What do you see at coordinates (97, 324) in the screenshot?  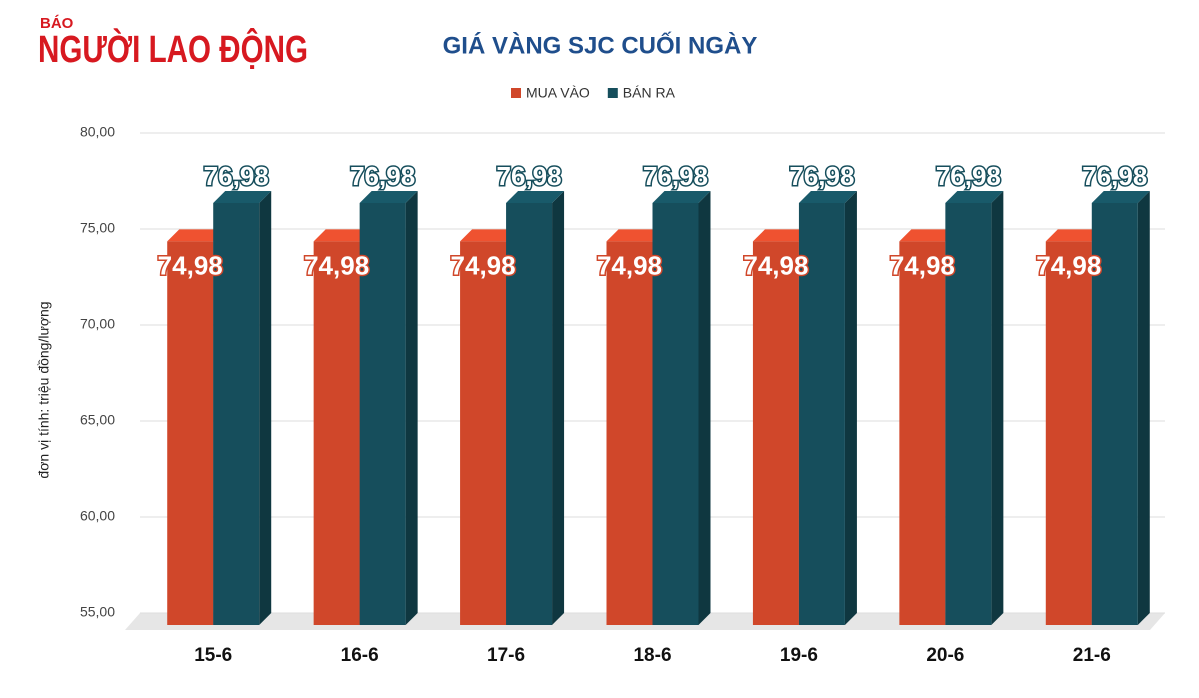 I see `y-tick-label: 70,00` at bounding box center [97, 324].